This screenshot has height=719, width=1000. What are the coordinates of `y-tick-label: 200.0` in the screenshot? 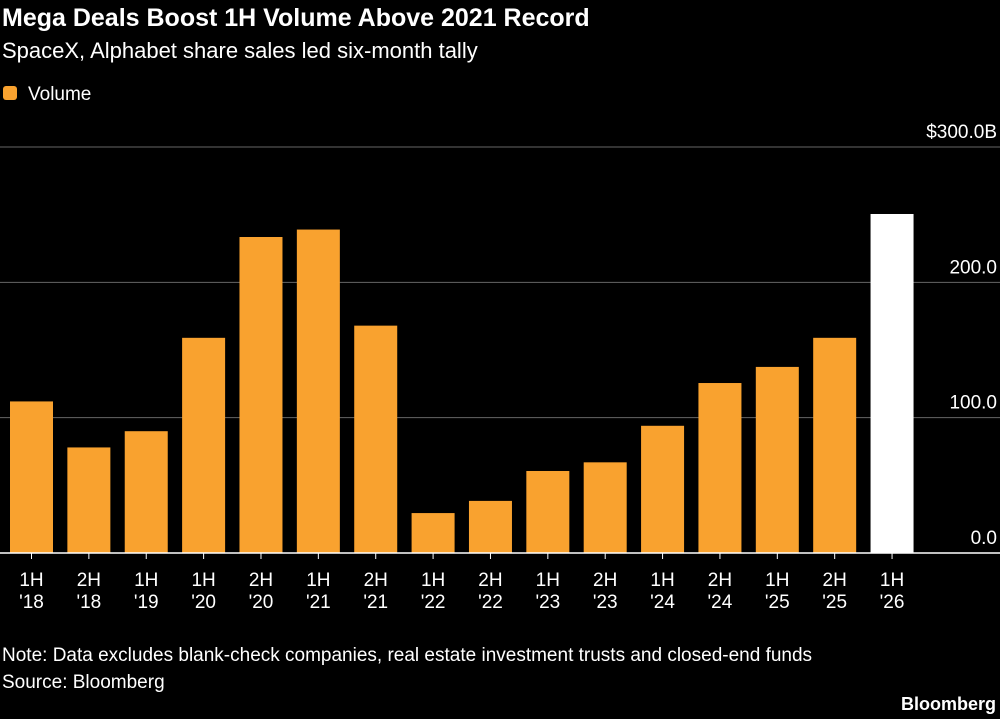 It's located at (973, 267).